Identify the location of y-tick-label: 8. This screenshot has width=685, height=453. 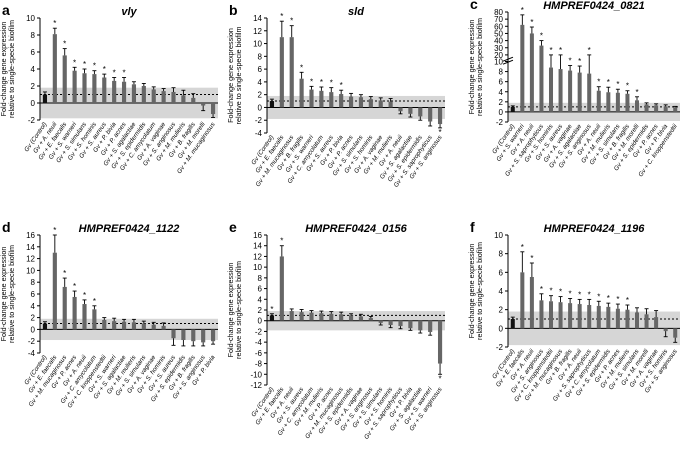
(501, 72).